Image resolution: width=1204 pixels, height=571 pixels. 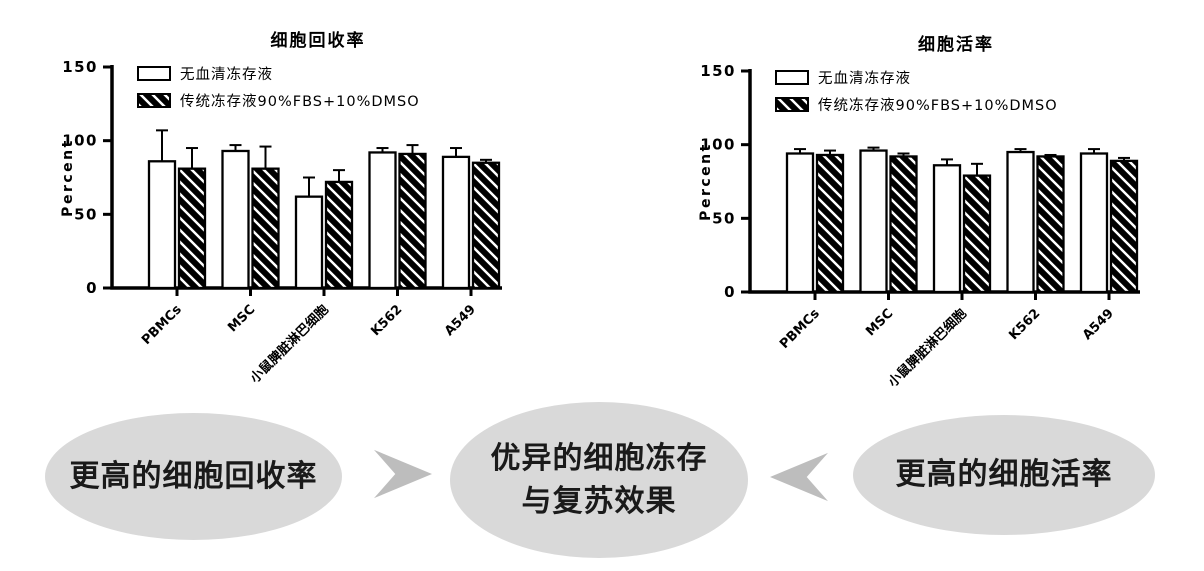 What do you see at coordinates (599, 458) in the screenshot?
I see `flow-node-result-line1: 优异的细胞冻存` at bounding box center [599, 458].